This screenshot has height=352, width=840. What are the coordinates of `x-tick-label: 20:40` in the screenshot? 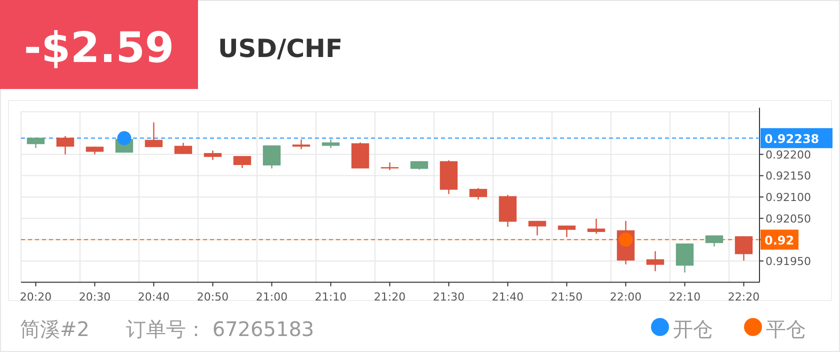 It's located at (154, 297).